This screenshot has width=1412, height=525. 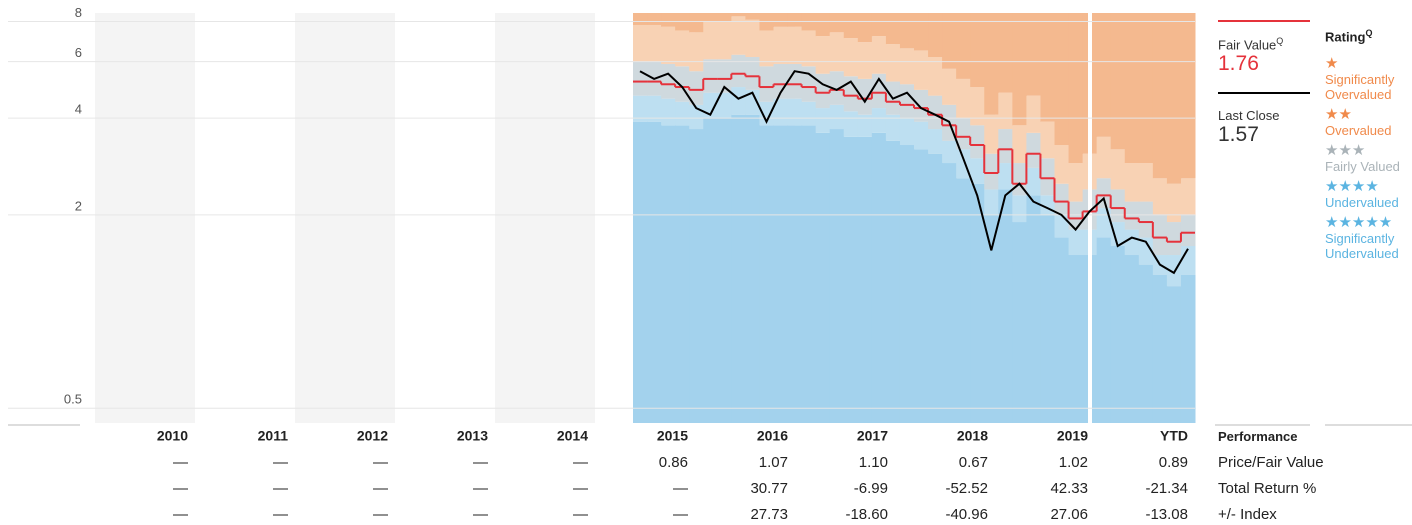 I want to click on rating-item: ★★★★★ Significantly Undervalued, so click(x=1367, y=237).